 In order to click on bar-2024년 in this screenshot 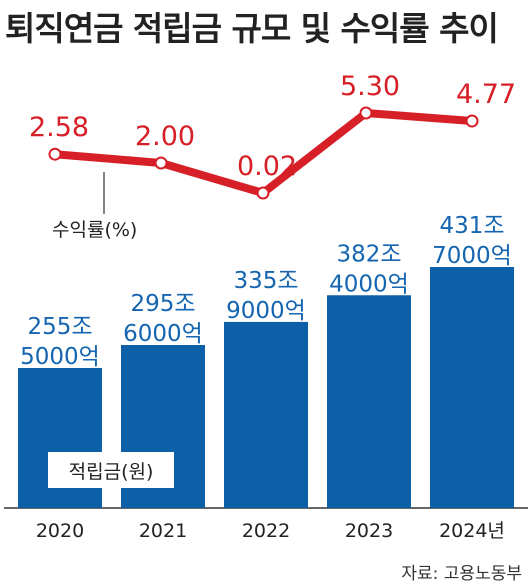, I will do `click(472, 387)`.